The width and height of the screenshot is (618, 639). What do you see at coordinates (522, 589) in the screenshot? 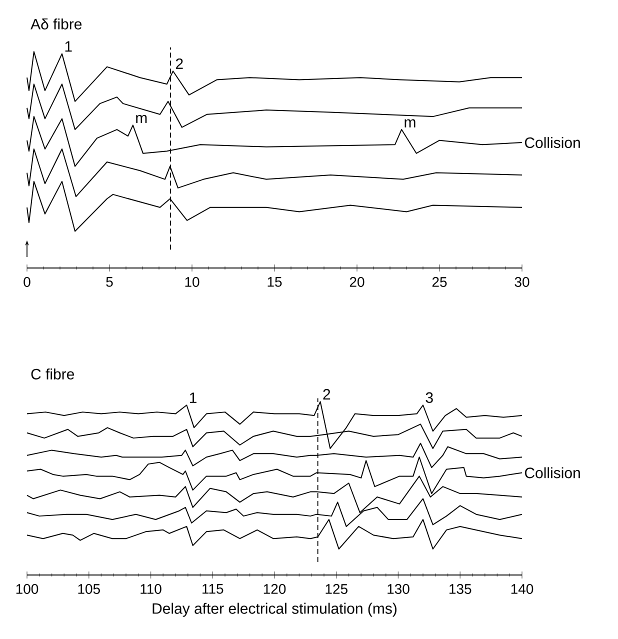
I see `x-tick-label: 140` at bounding box center [522, 589].